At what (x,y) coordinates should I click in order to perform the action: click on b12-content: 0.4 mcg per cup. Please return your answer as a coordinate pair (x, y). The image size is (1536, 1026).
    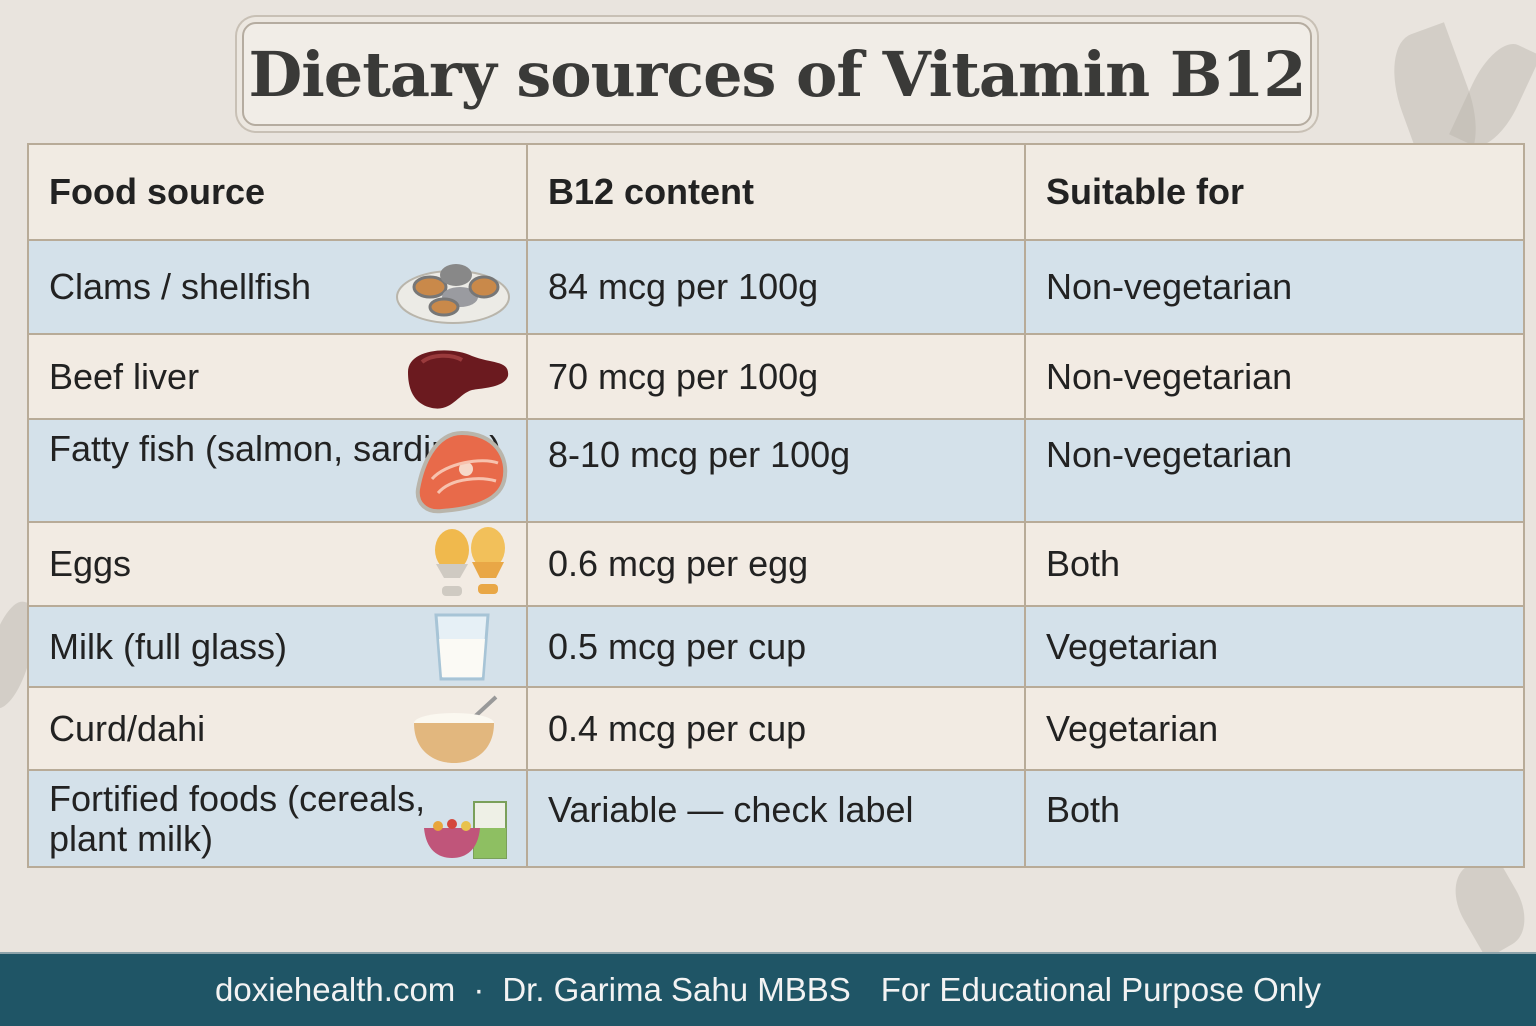
    Looking at the image, I should click on (776, 728).